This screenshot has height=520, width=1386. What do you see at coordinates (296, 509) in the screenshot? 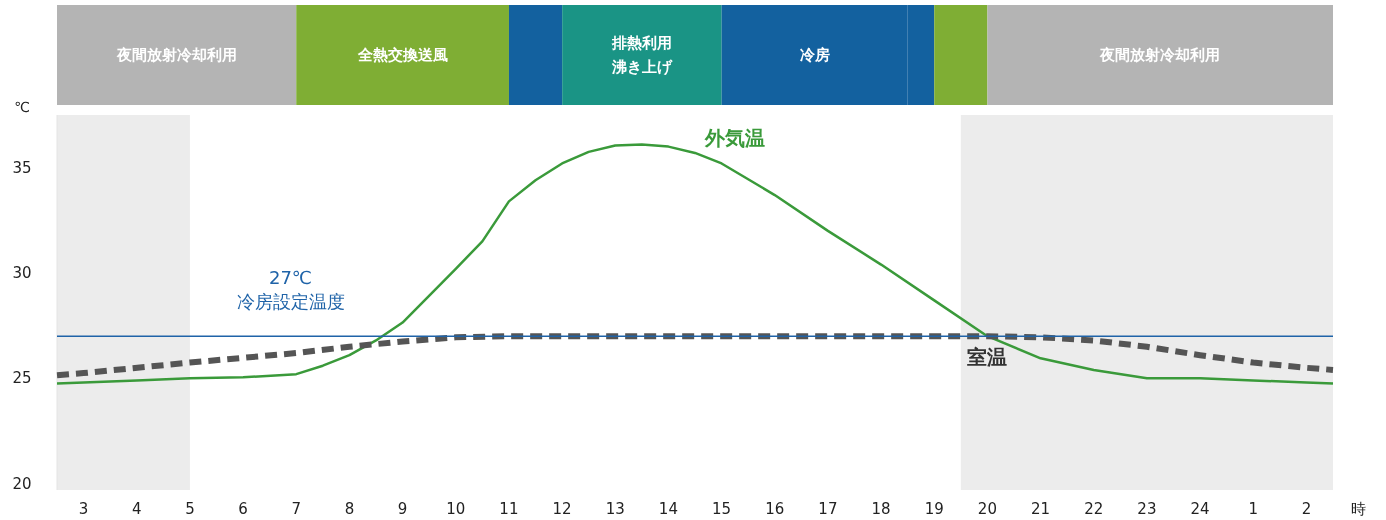
I see `x-tick-label: 7` at bounding box center [296, 509].